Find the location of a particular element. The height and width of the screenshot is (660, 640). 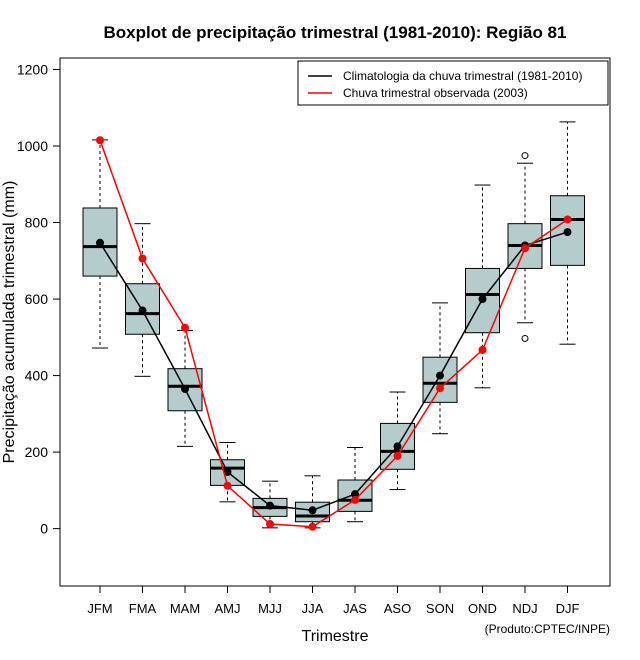

x-tick-label: MJJ is located at coordinates (270, 608).